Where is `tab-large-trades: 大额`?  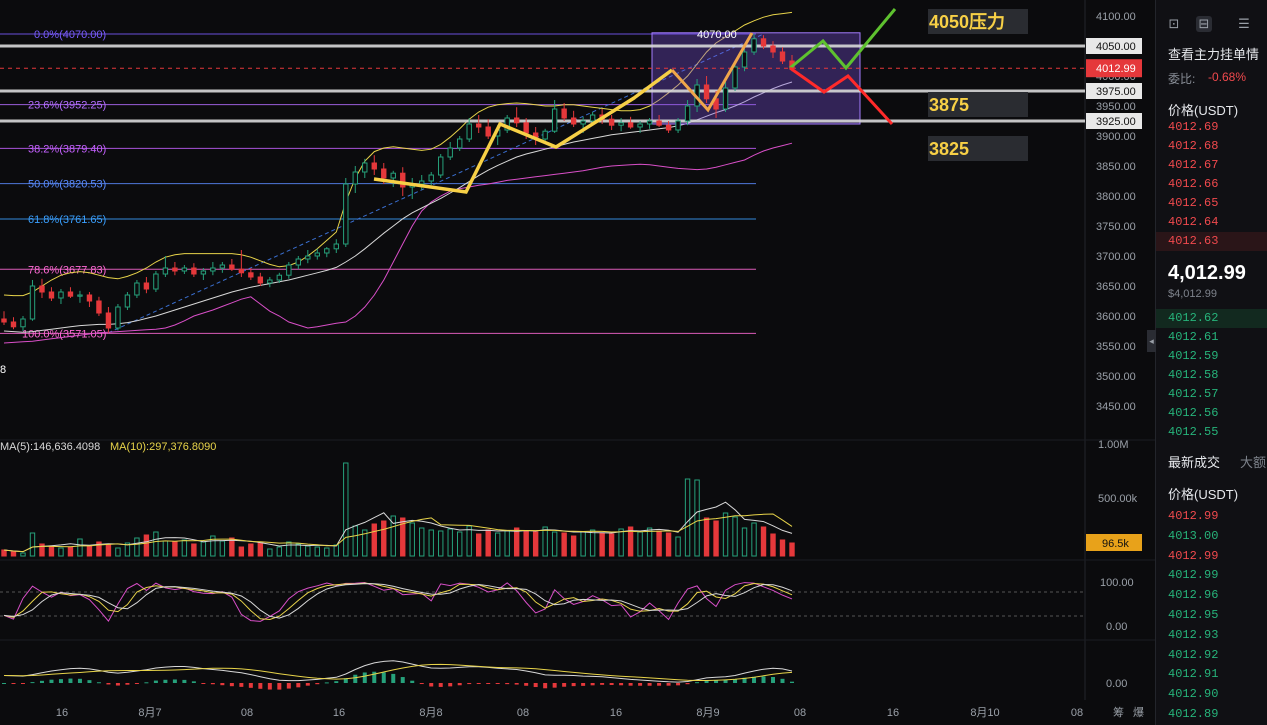 tab-large-trades: 大额 is located at coordinates (1253, 462).